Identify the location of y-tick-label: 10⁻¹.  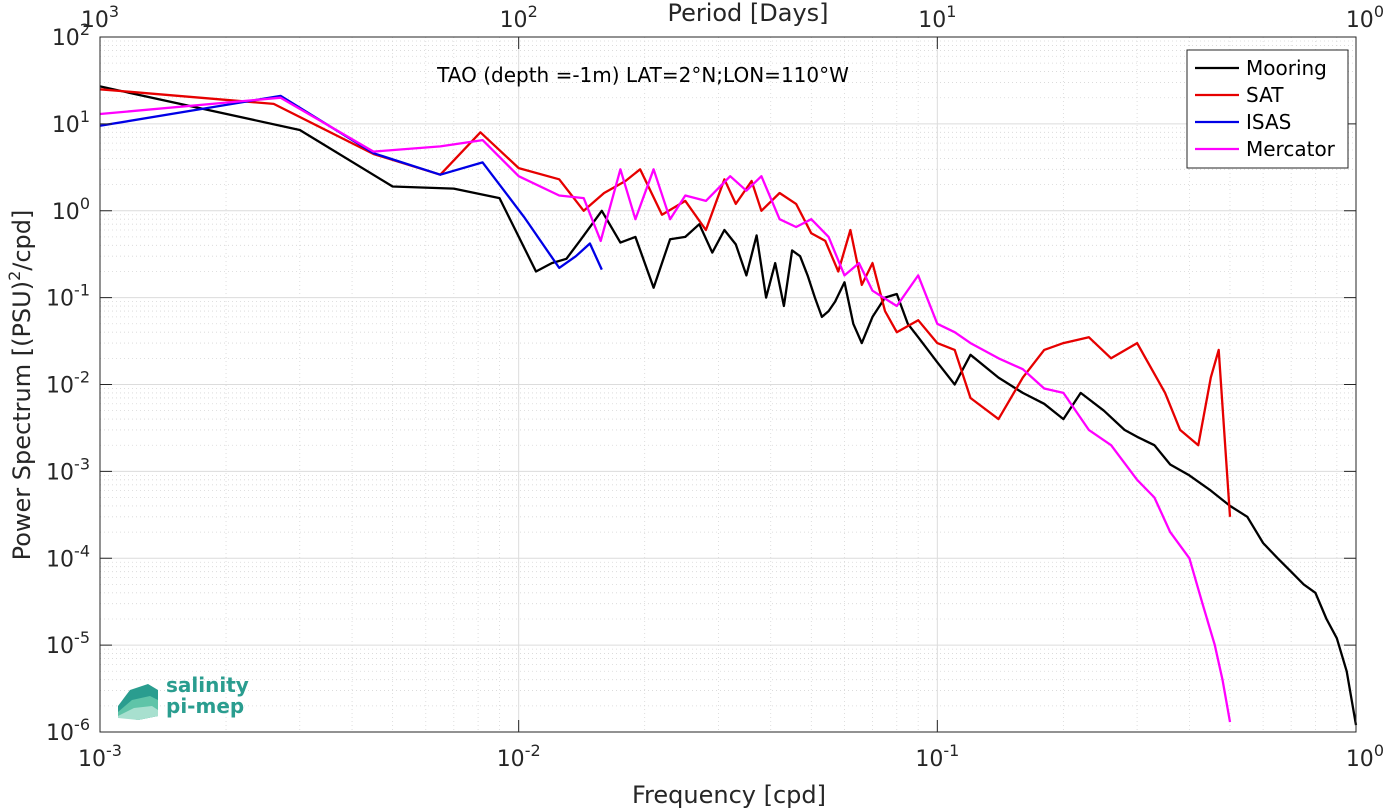
(68, 296).